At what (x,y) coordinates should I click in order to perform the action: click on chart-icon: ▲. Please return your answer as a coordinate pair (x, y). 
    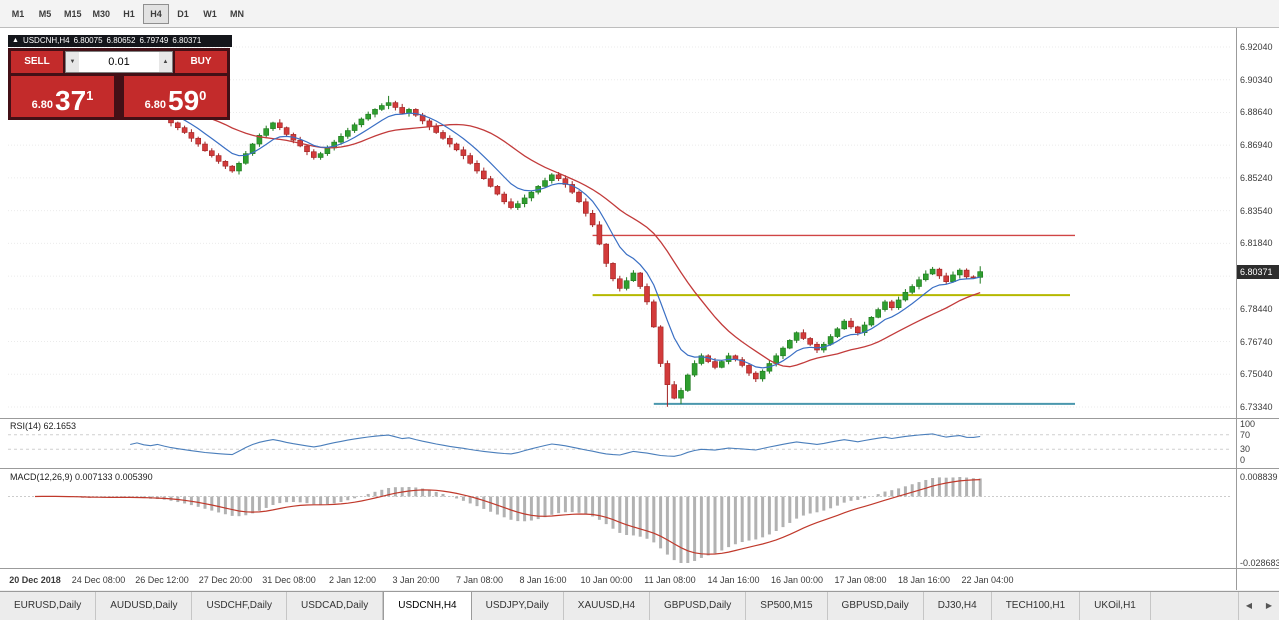
    Looking at the image, I should click on (15, 40).